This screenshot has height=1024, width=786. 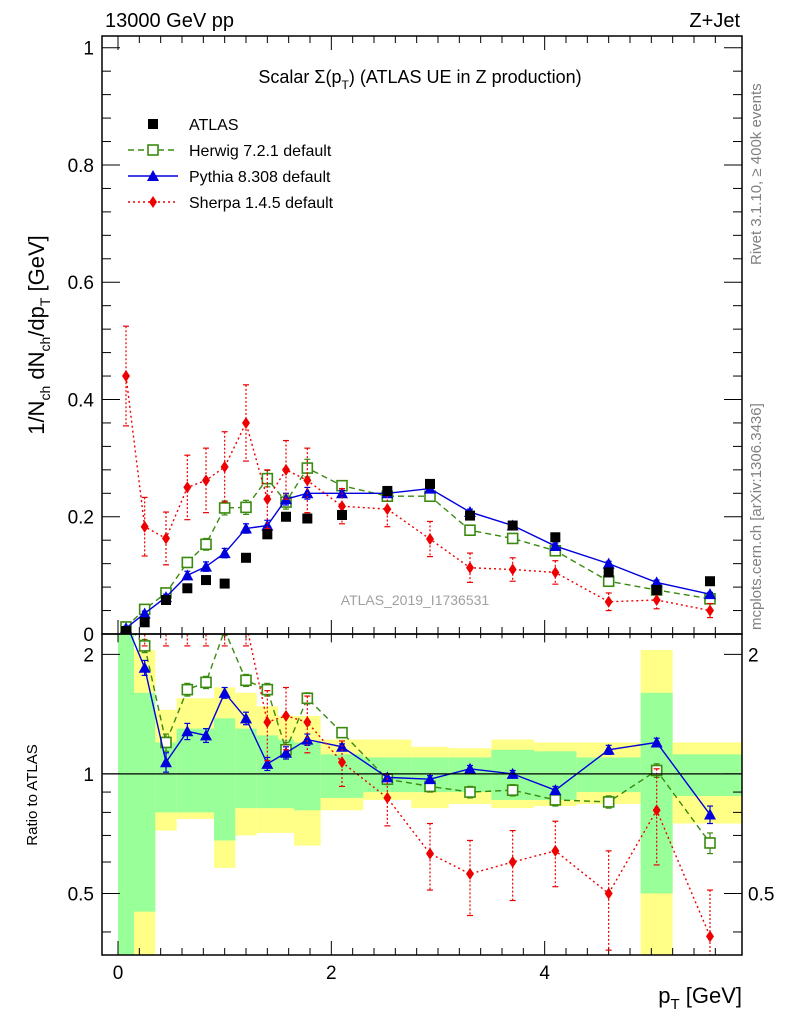 I want to click on legend-marker-atlas, so click(x=153, y=124).